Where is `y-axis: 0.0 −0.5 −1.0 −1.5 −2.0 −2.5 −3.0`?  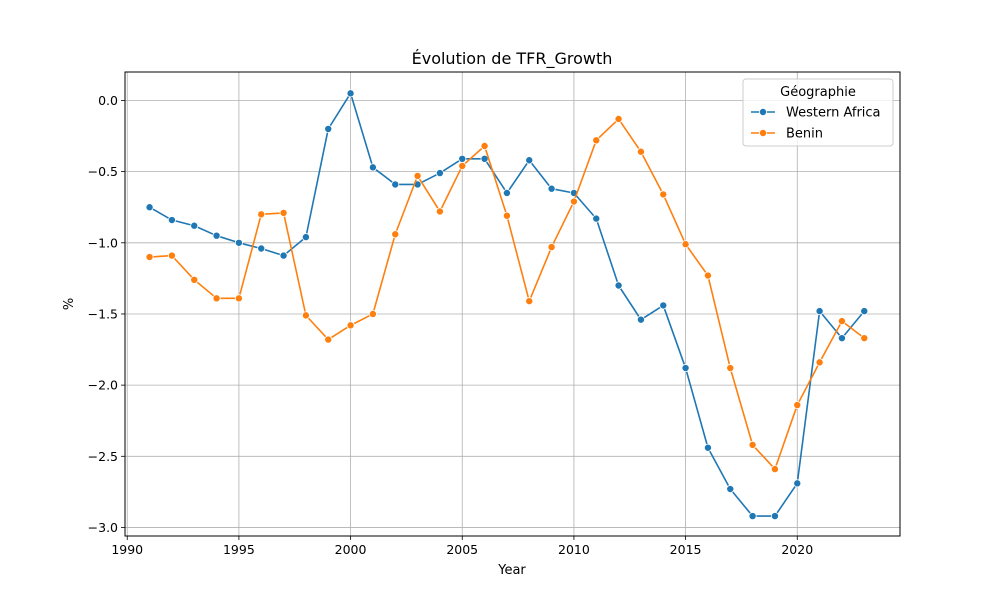
y-axis: 0.0 −0.5 −1.0 −1.5 −2.0 −2.5 −3.0 is located at coordinates (106, 314).